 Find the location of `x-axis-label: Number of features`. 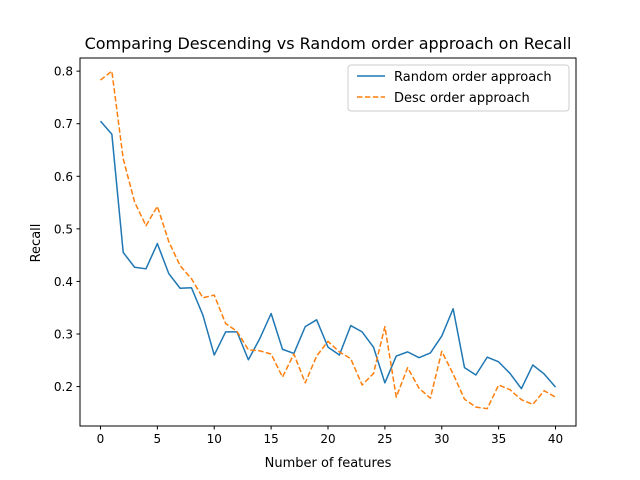

x-axis-label: Number of features is located at coordinates (328, 463).